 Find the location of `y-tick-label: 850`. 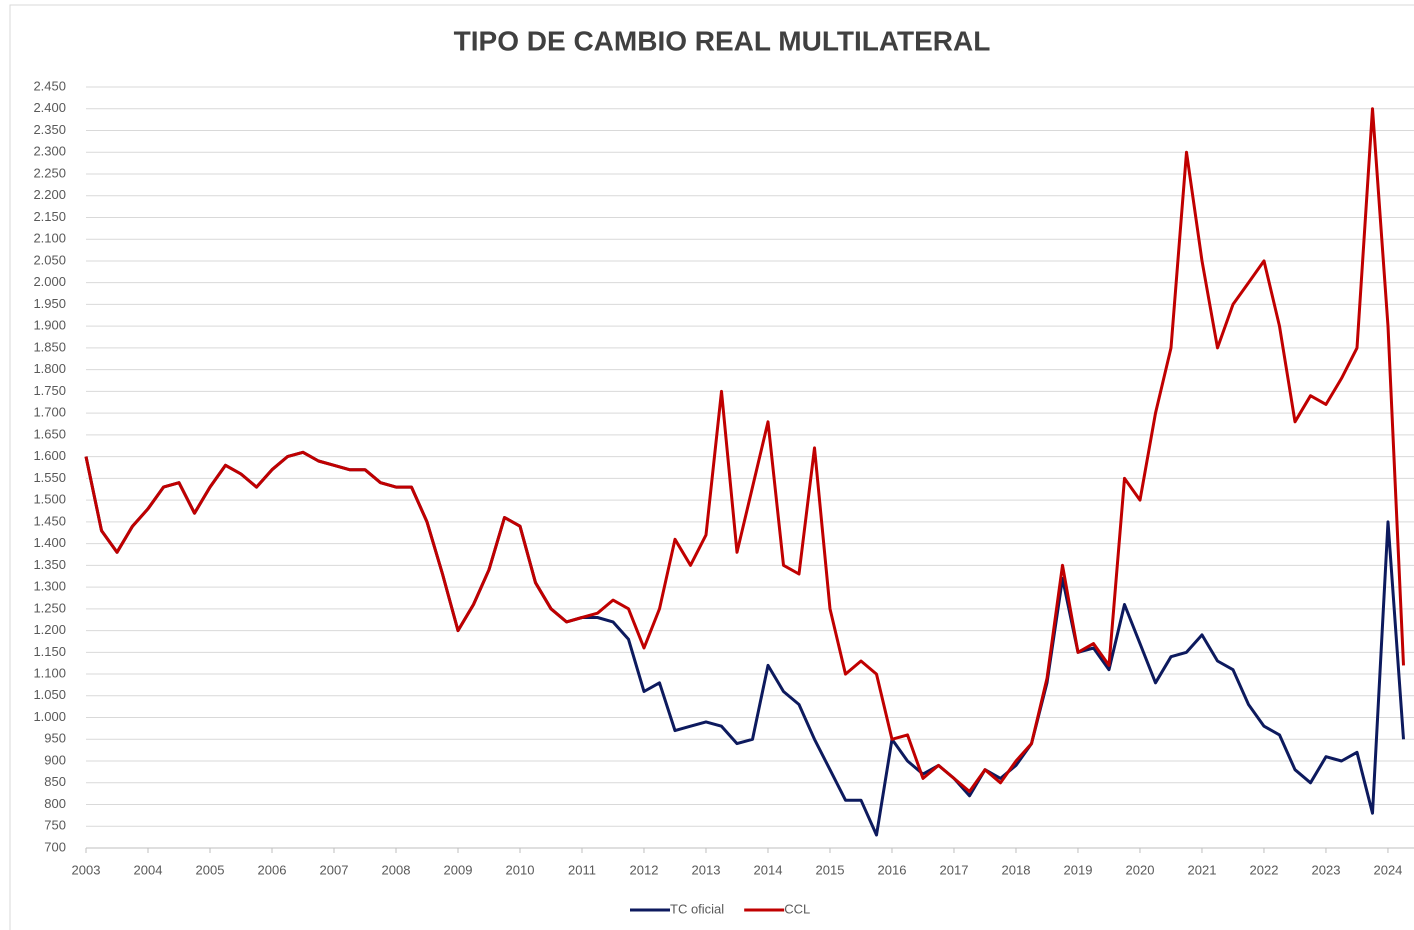

y-tick-label: 850 is located at coordinates (55, 781).